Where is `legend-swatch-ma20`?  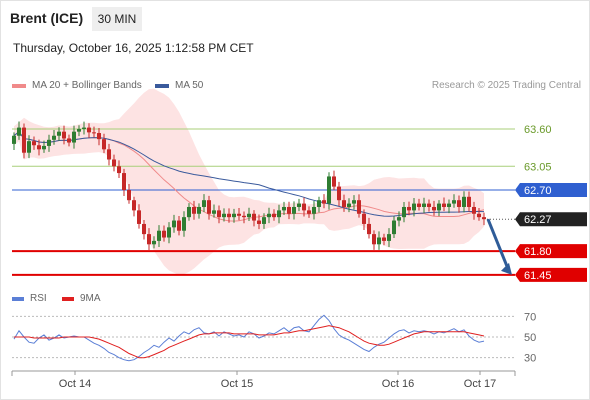
legend-swatch-ma20 is located at coordinates (19, 85).